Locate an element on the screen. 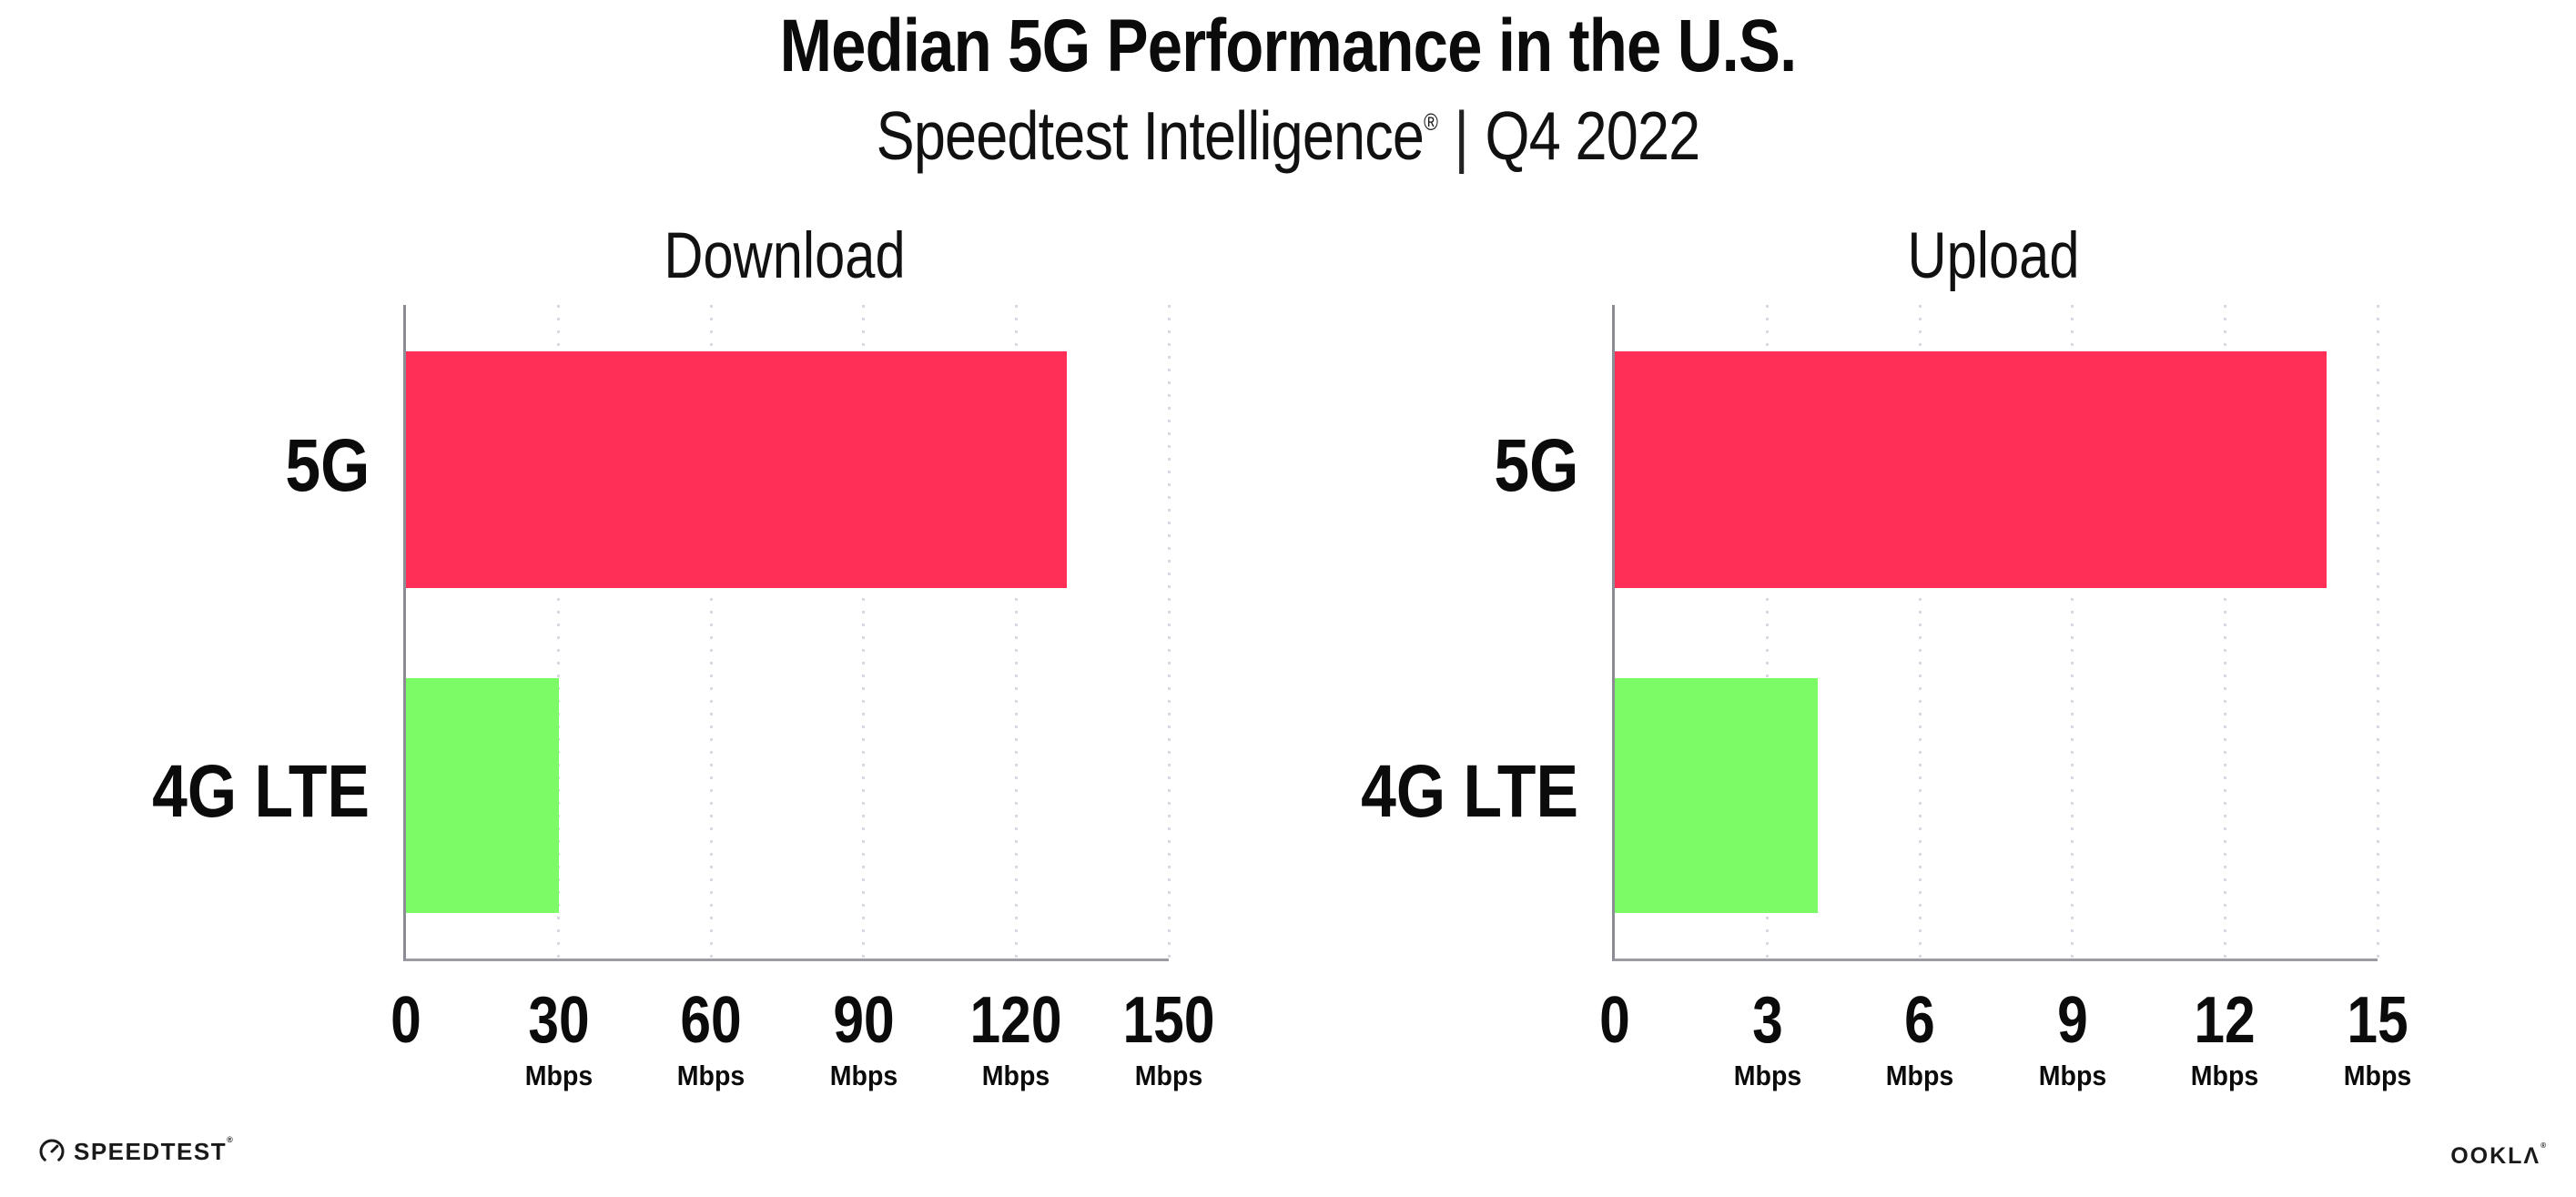  x-axis-tick: 30 Mbps is located at coordinates (558, 1039).